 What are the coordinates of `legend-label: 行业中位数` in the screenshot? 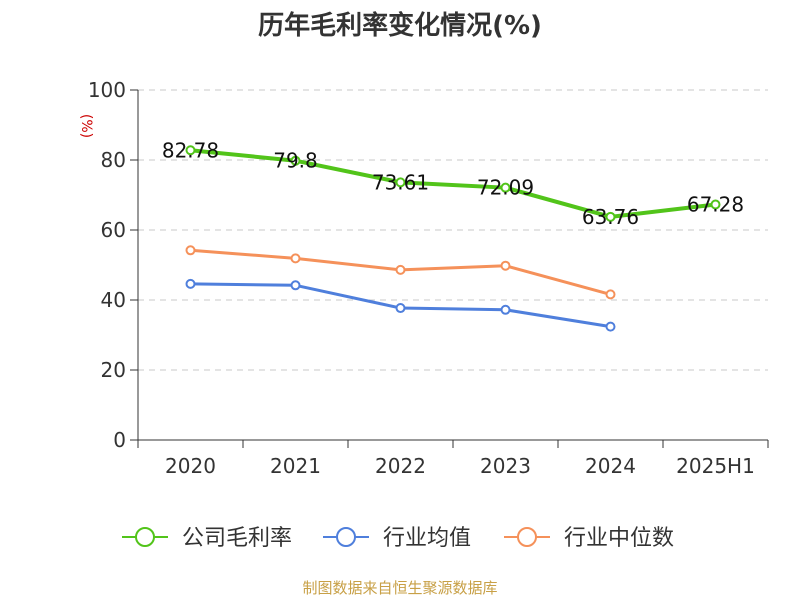 It's located at (619, 538).